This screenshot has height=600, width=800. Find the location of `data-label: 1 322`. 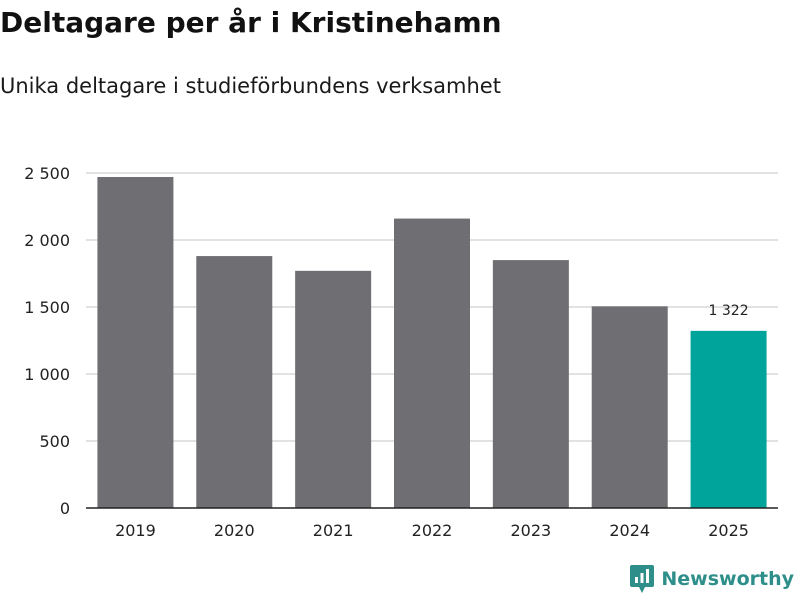

data-label: 1 322 is located at coordinates (729, 311).